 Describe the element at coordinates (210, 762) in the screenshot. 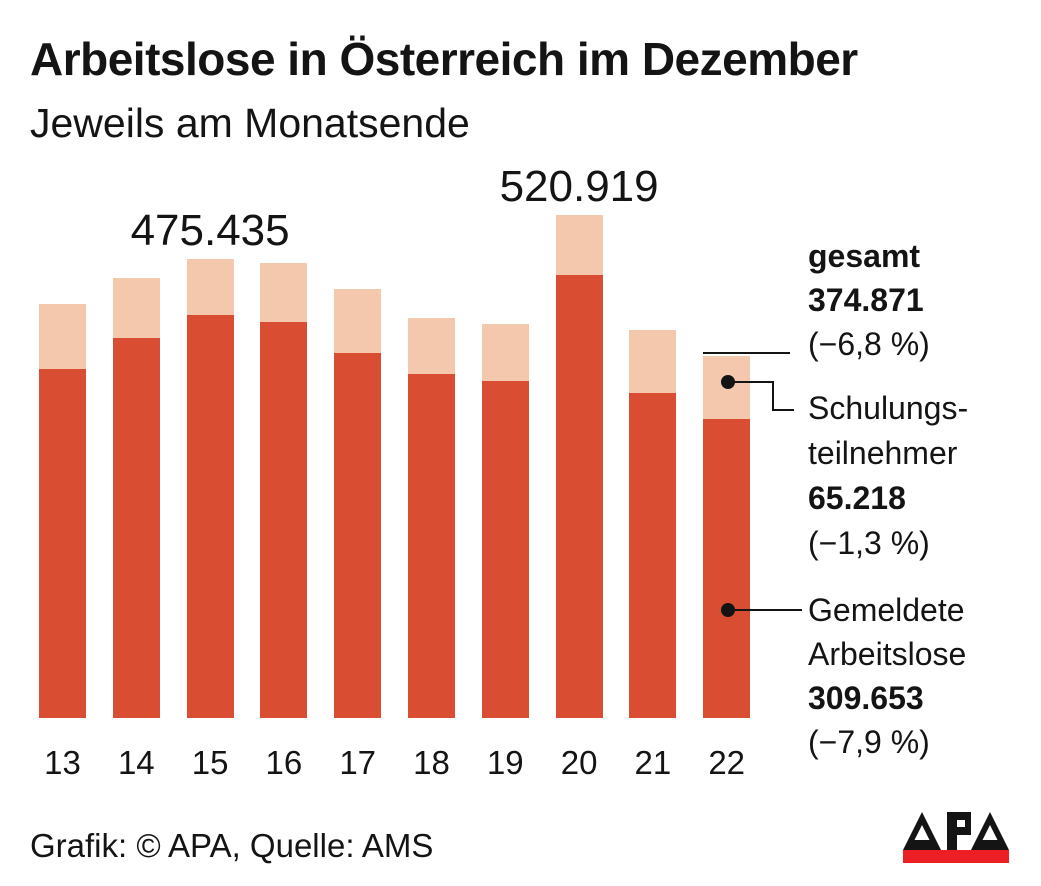

I see `axis-label-year: 15` at that location.